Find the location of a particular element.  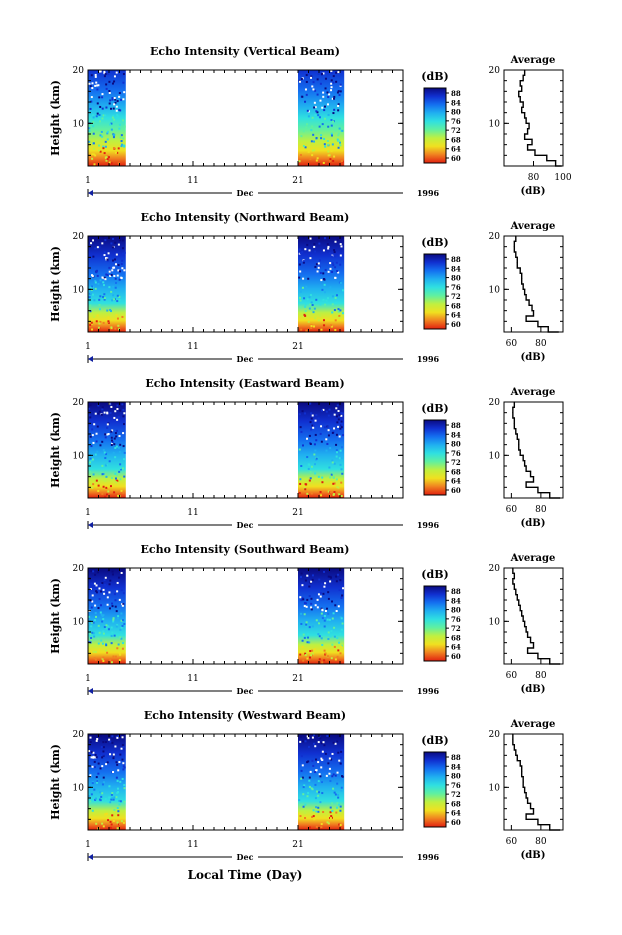

x-tick-label: 21 is located at coordinates (297, 679).